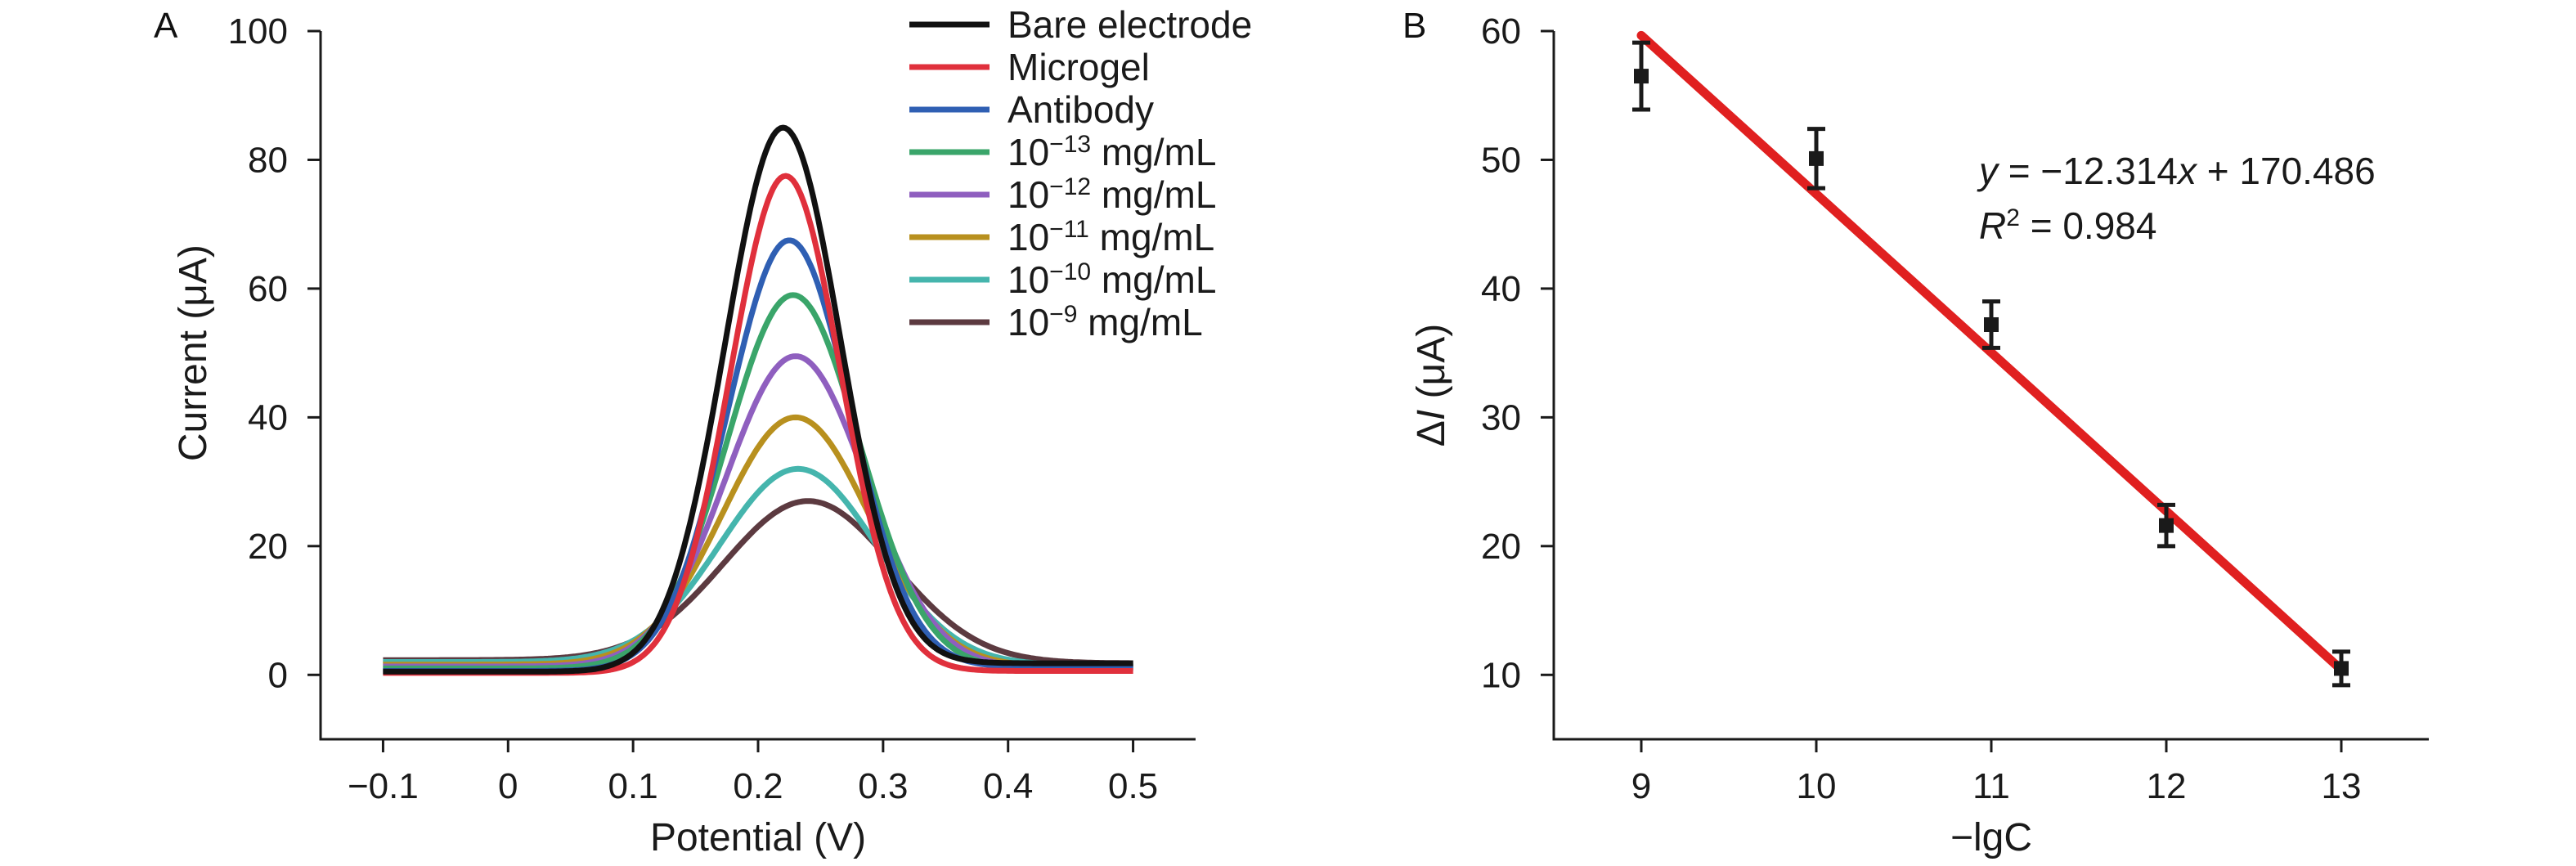  What do you see at coordinates (1817, 786) in the screenshot?
I see `x-tick-label: 10` at bounding box center [1817, 786].